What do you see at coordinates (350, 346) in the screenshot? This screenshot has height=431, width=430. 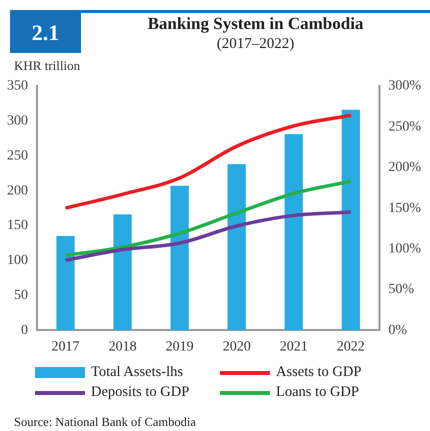 I see `x-tick-label: 2022` at bounding box center [350, 346].